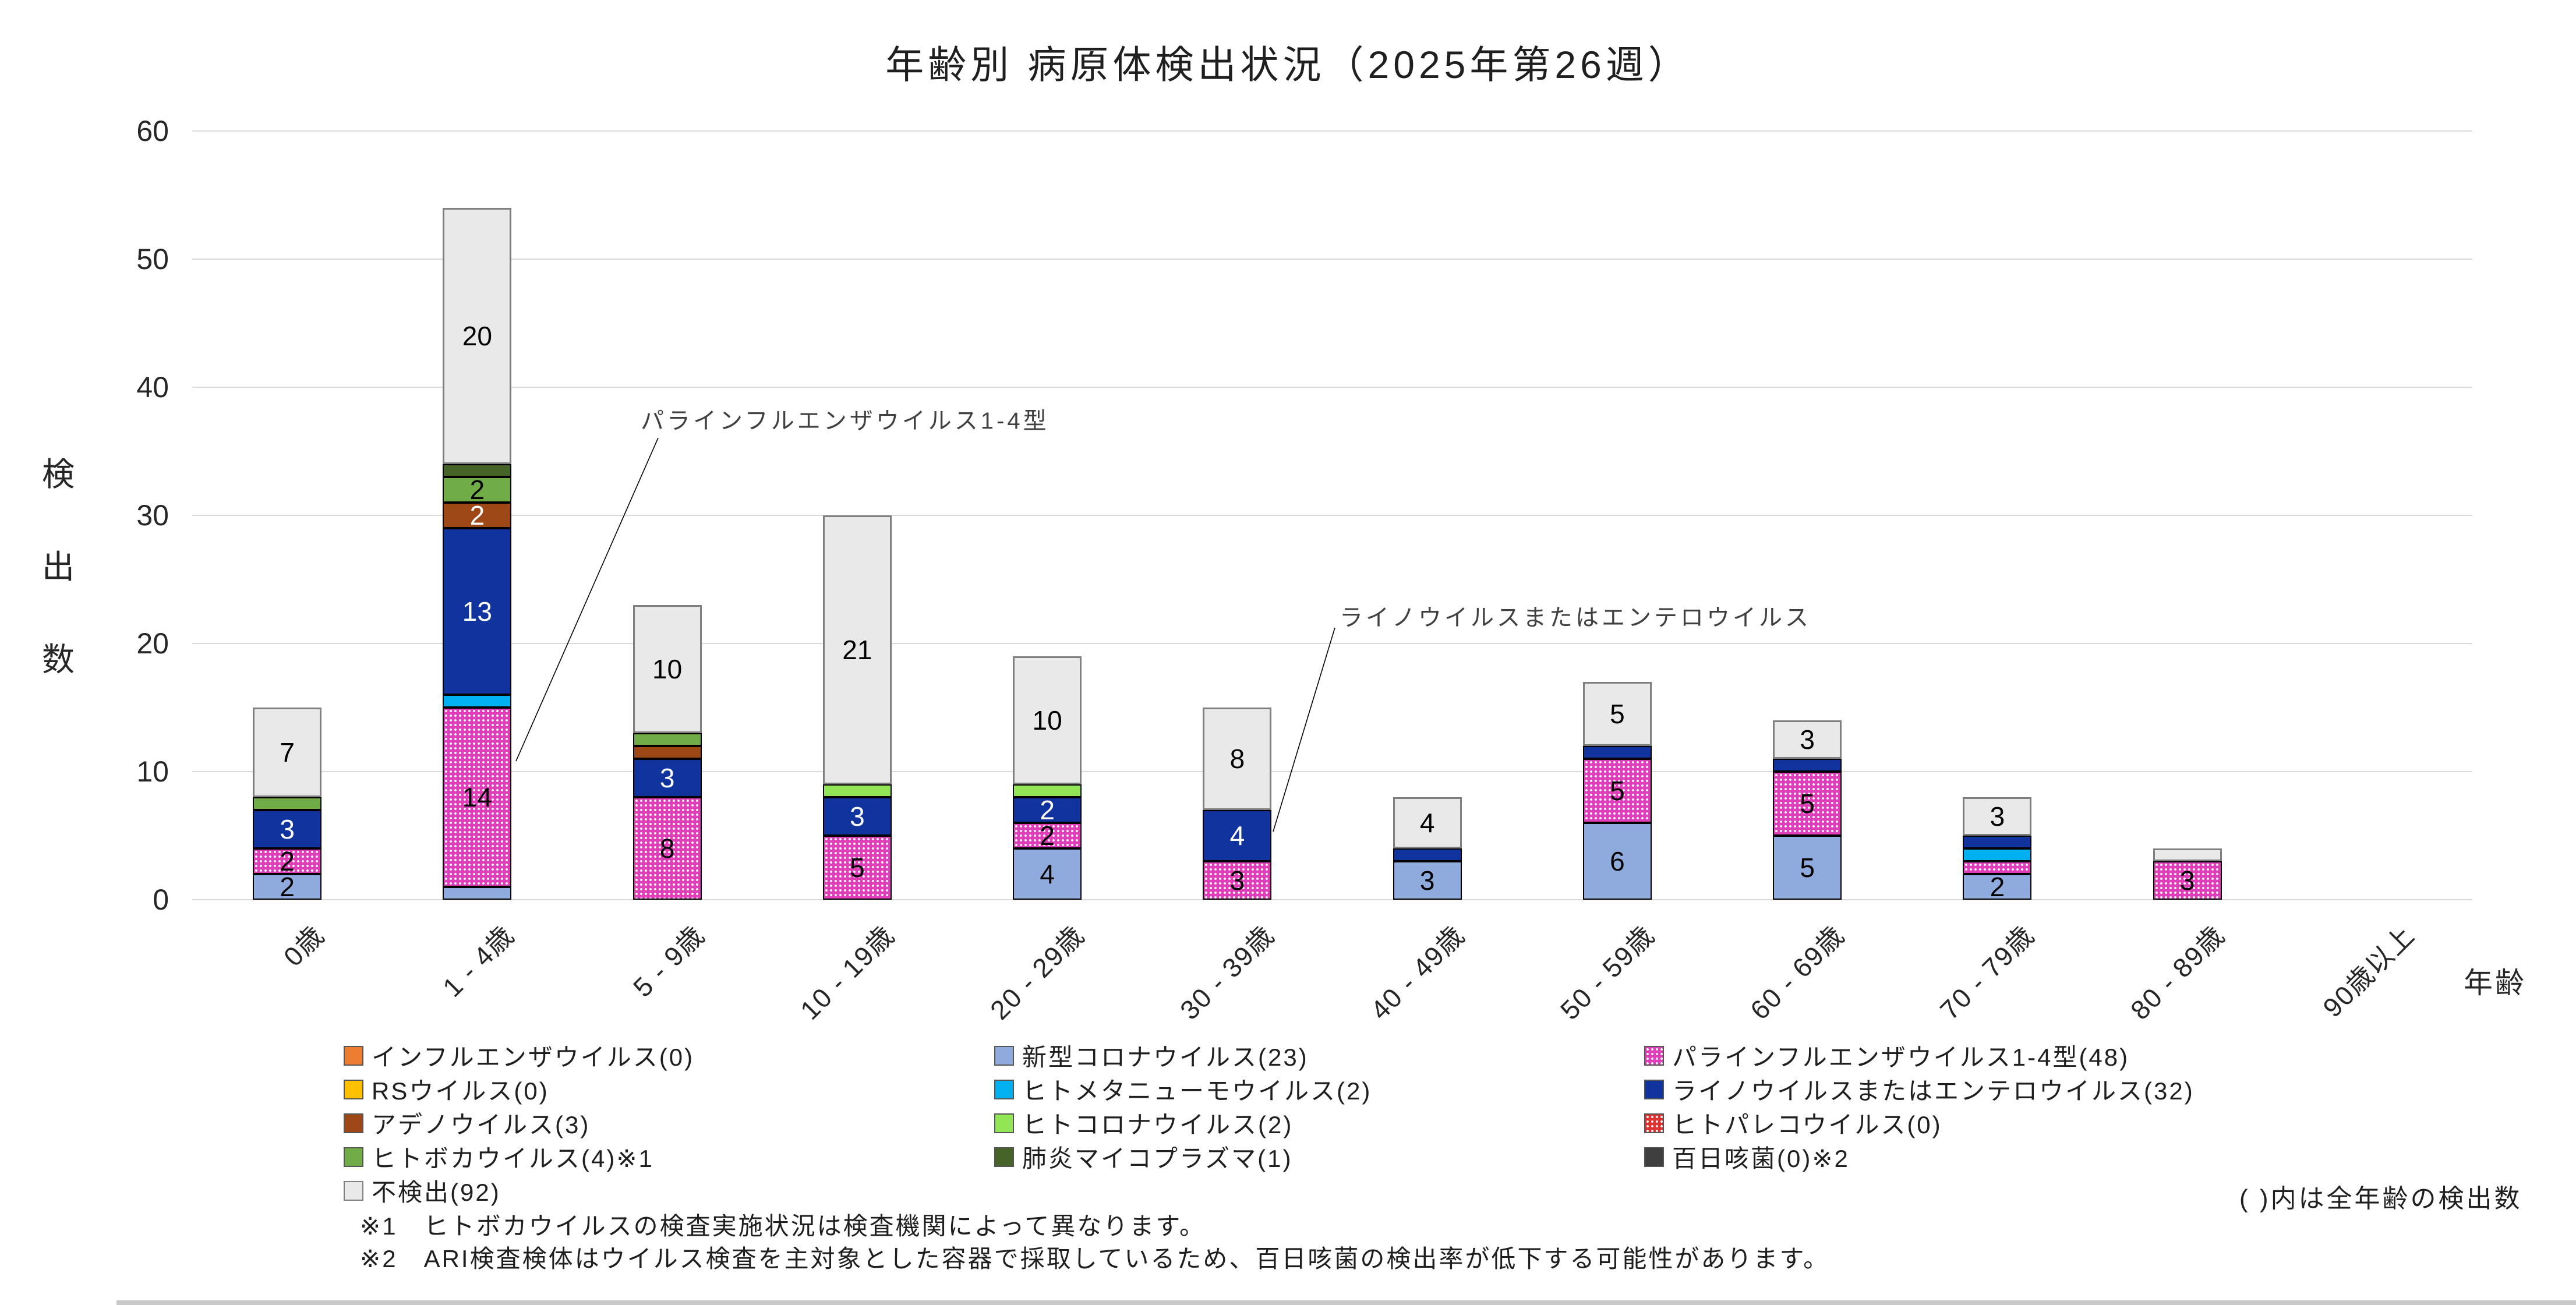  I want to click on legend-swatch-adeno, so click(353, 1123).